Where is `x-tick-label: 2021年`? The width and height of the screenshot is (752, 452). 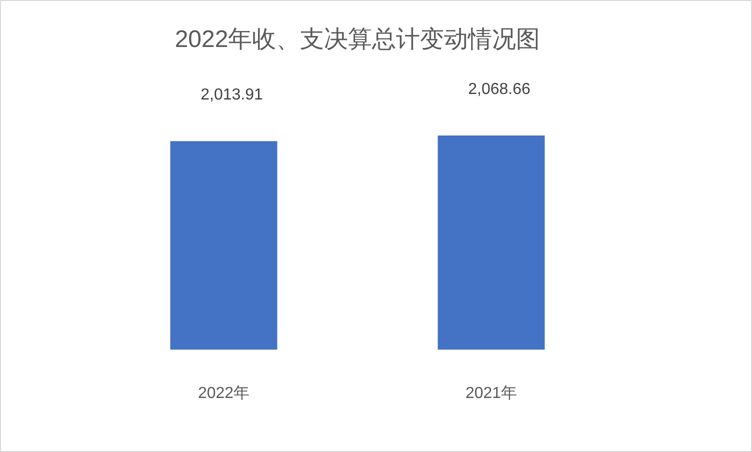 x-tick-label: 2021年 is located at coordinates (491, 393).